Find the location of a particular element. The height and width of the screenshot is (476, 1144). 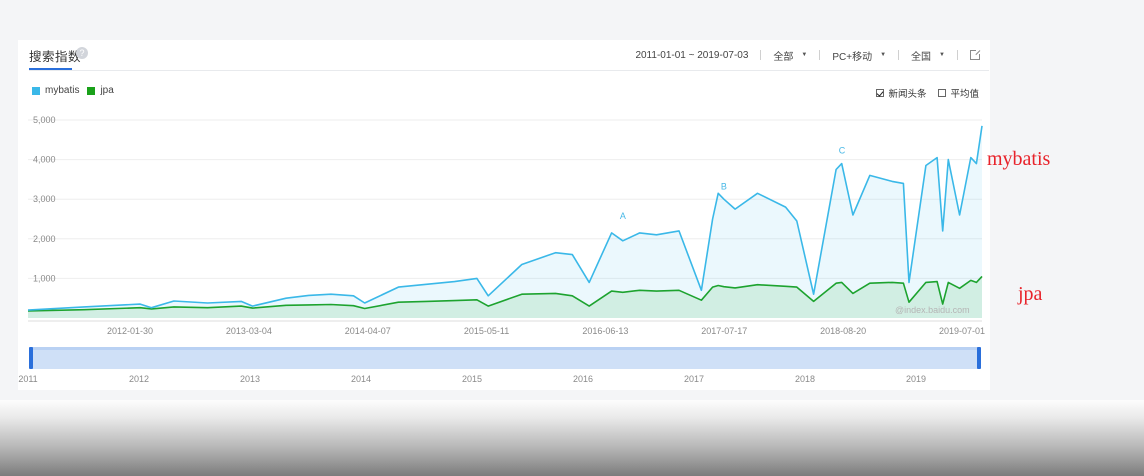

y-axis: 5,000 4,000 3,000 2,000 1,000 is located at coordinates (44, 199).